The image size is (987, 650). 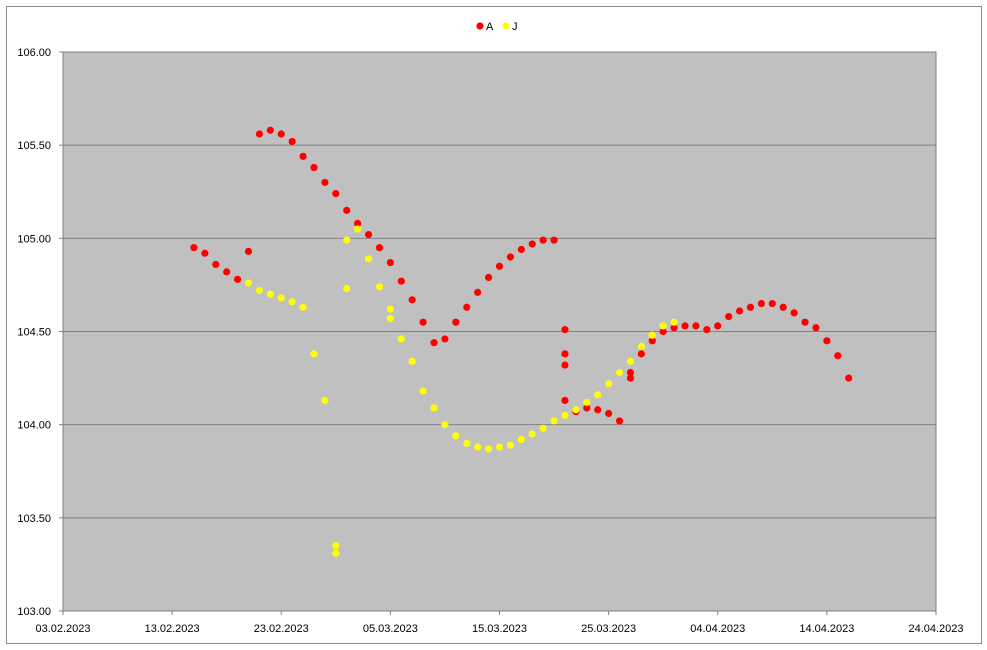 What do you see at coordinates (172, 629) in the screenshot?
I see `x-tick-label: 13.02.2023` at bounding box center [172, 629].